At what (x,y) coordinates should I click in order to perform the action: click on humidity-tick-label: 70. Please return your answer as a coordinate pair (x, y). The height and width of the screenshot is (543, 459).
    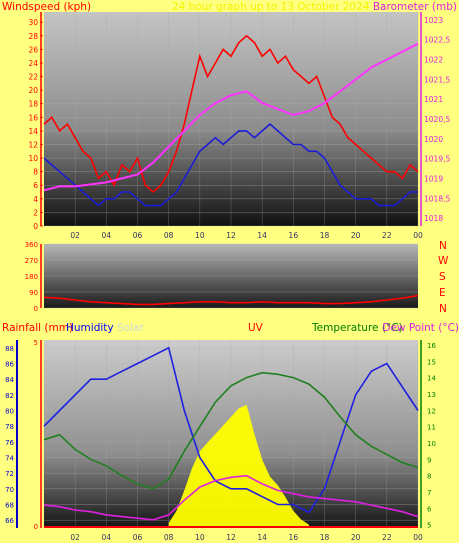
    Looking at the image, I should click on (9, 490).